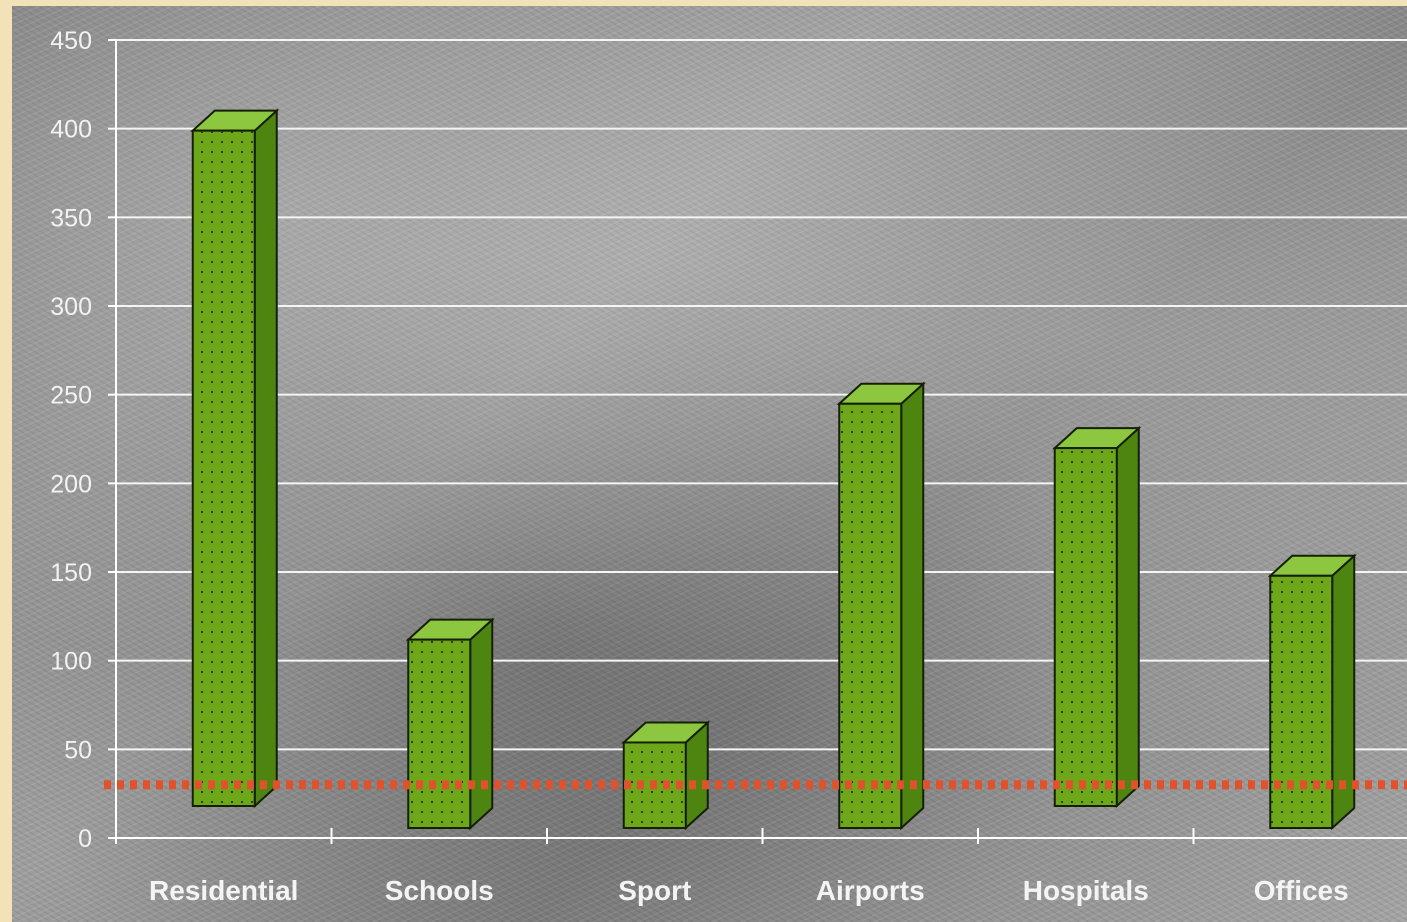 This screenshot has height=922, width=1407. What do you see at coordinates (223, 890) in the screenshot?
I see `x-tick-label-residential: Residential` at bounding box center [223, 890].